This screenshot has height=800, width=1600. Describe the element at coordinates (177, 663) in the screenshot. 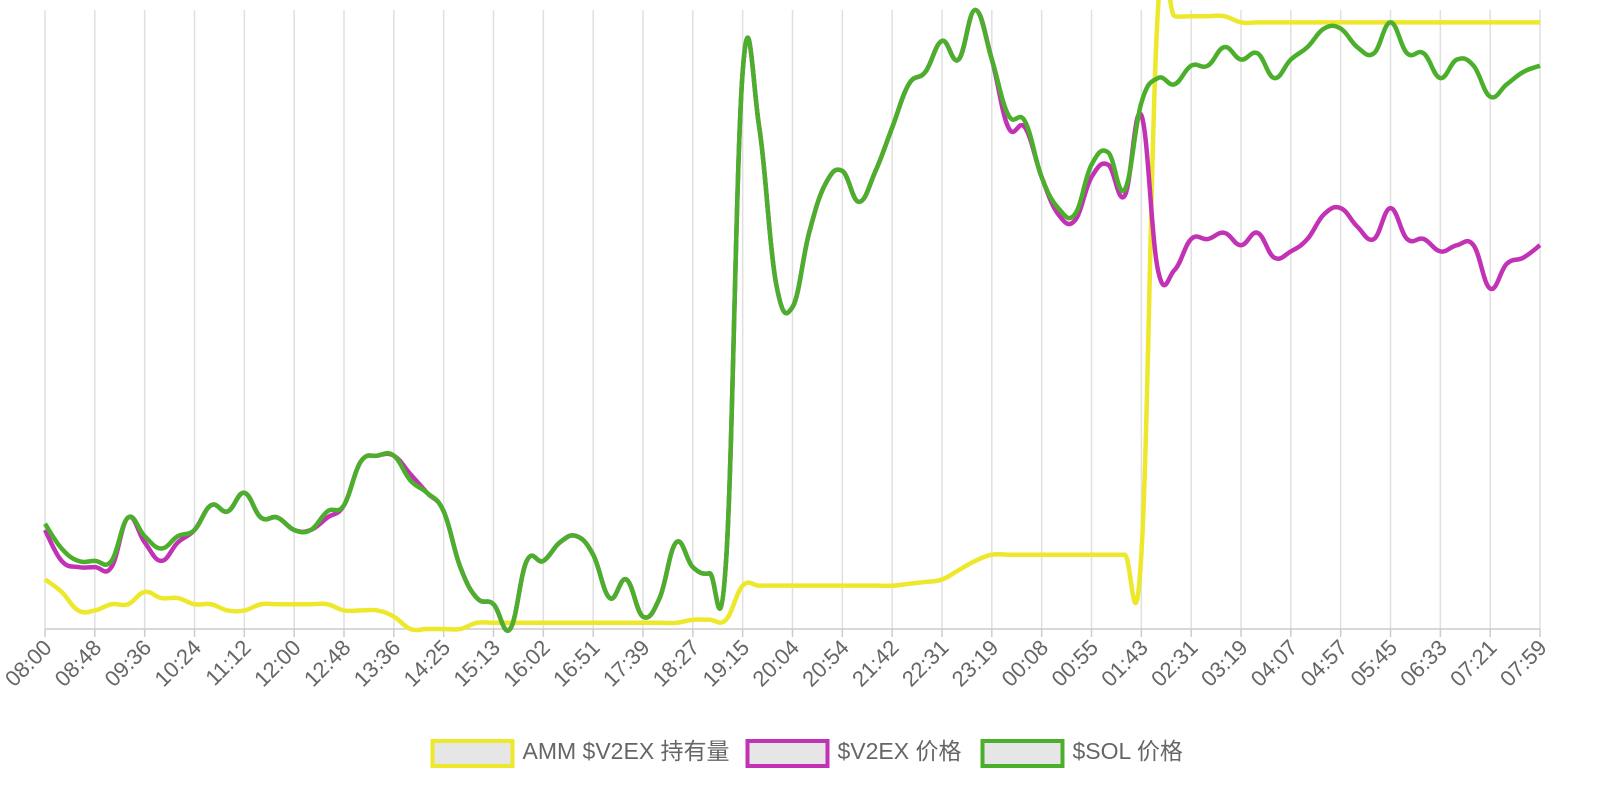

I see `x-tick-label: 10:24` at that location.